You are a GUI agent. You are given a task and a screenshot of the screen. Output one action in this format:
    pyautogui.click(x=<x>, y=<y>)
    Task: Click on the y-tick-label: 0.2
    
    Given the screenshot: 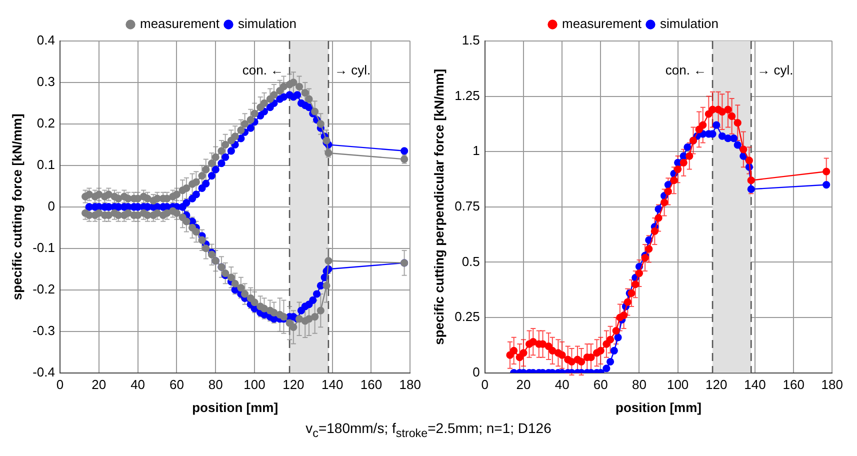 What is the action you would take?
    pyautogui.click(x=45, y=123)
    